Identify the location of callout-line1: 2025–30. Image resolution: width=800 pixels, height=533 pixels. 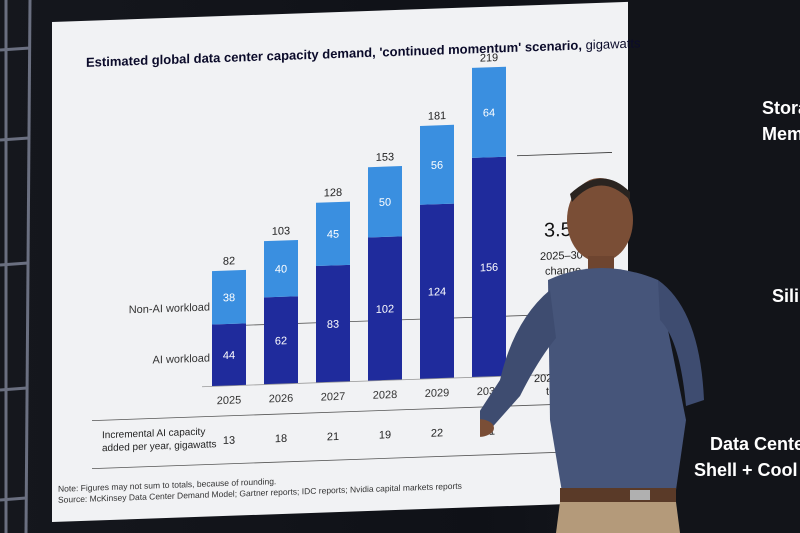
(561, 255).